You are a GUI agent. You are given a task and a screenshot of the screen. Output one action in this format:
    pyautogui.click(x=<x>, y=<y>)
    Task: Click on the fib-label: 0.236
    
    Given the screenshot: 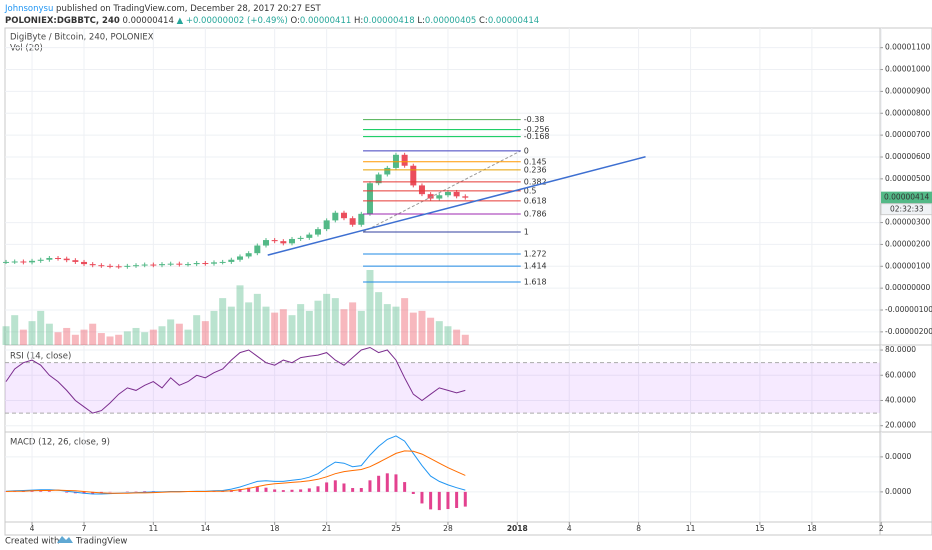 What is the action you would take?
    pyautogui.click(x=535, y=169)
    